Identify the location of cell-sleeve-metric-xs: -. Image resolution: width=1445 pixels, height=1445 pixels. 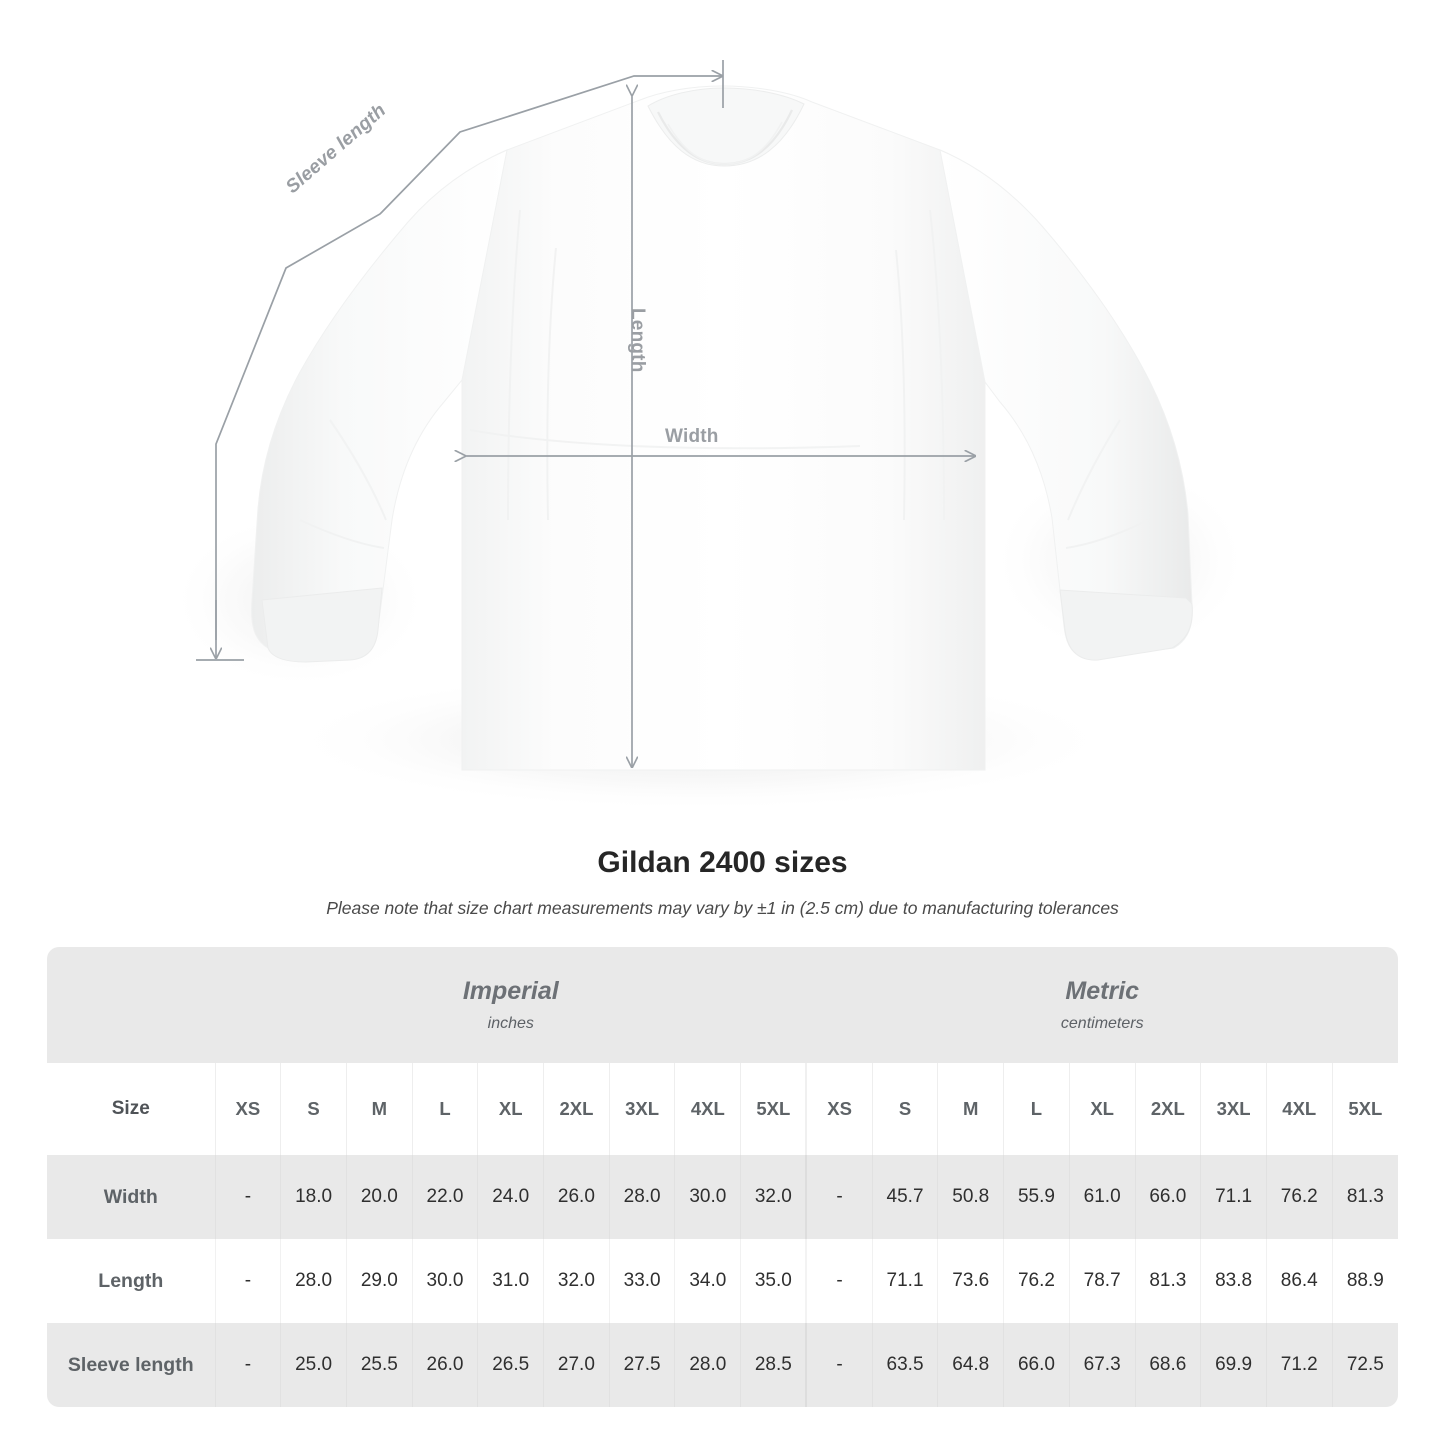
(839, 1365).